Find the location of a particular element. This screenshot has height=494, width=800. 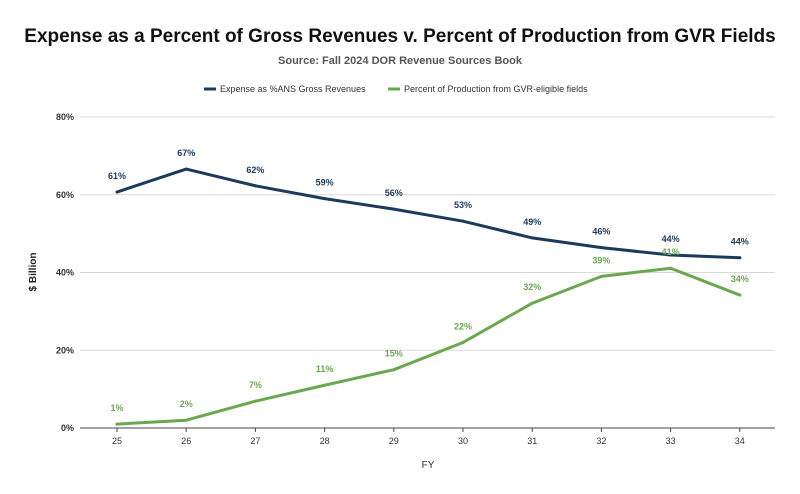

x-axis-title: FY is located at coordinates (428, 465).